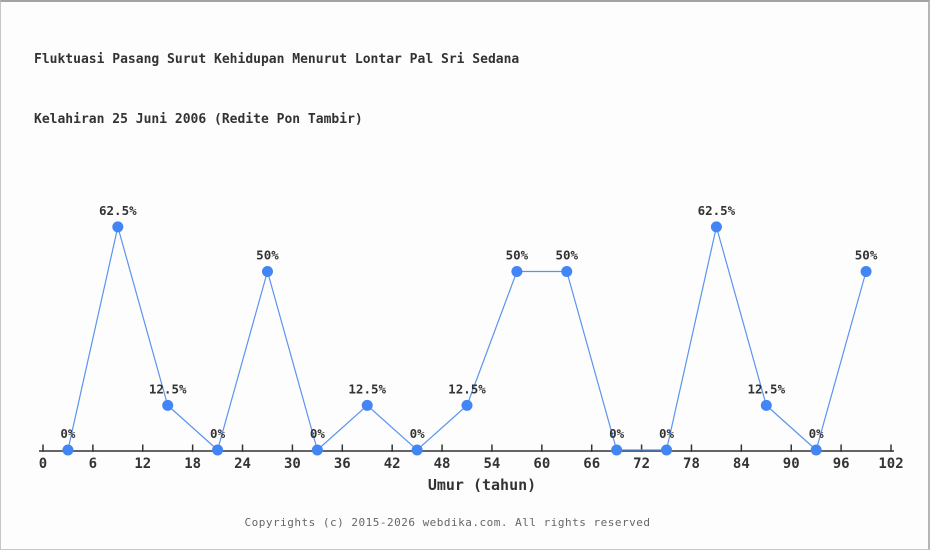  What do you see at coordinates (342, 464) in the screenshot?
I see `x-axis-tick-label: 36` at bounding box center [342, 464].